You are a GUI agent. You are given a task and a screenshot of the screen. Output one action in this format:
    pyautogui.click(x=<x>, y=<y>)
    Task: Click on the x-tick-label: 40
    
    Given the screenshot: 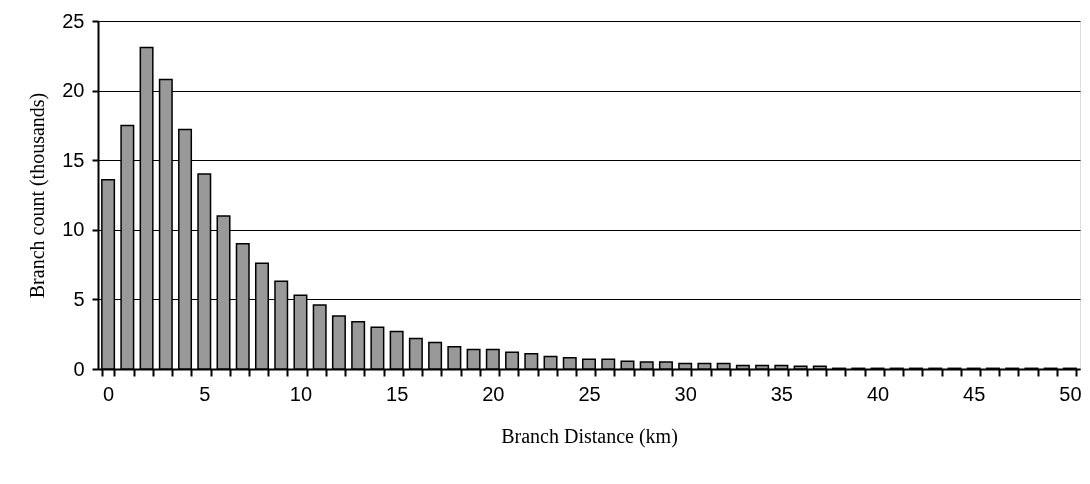 What is the action you would take?
    pyautogui.click(x=878, y=393)
    